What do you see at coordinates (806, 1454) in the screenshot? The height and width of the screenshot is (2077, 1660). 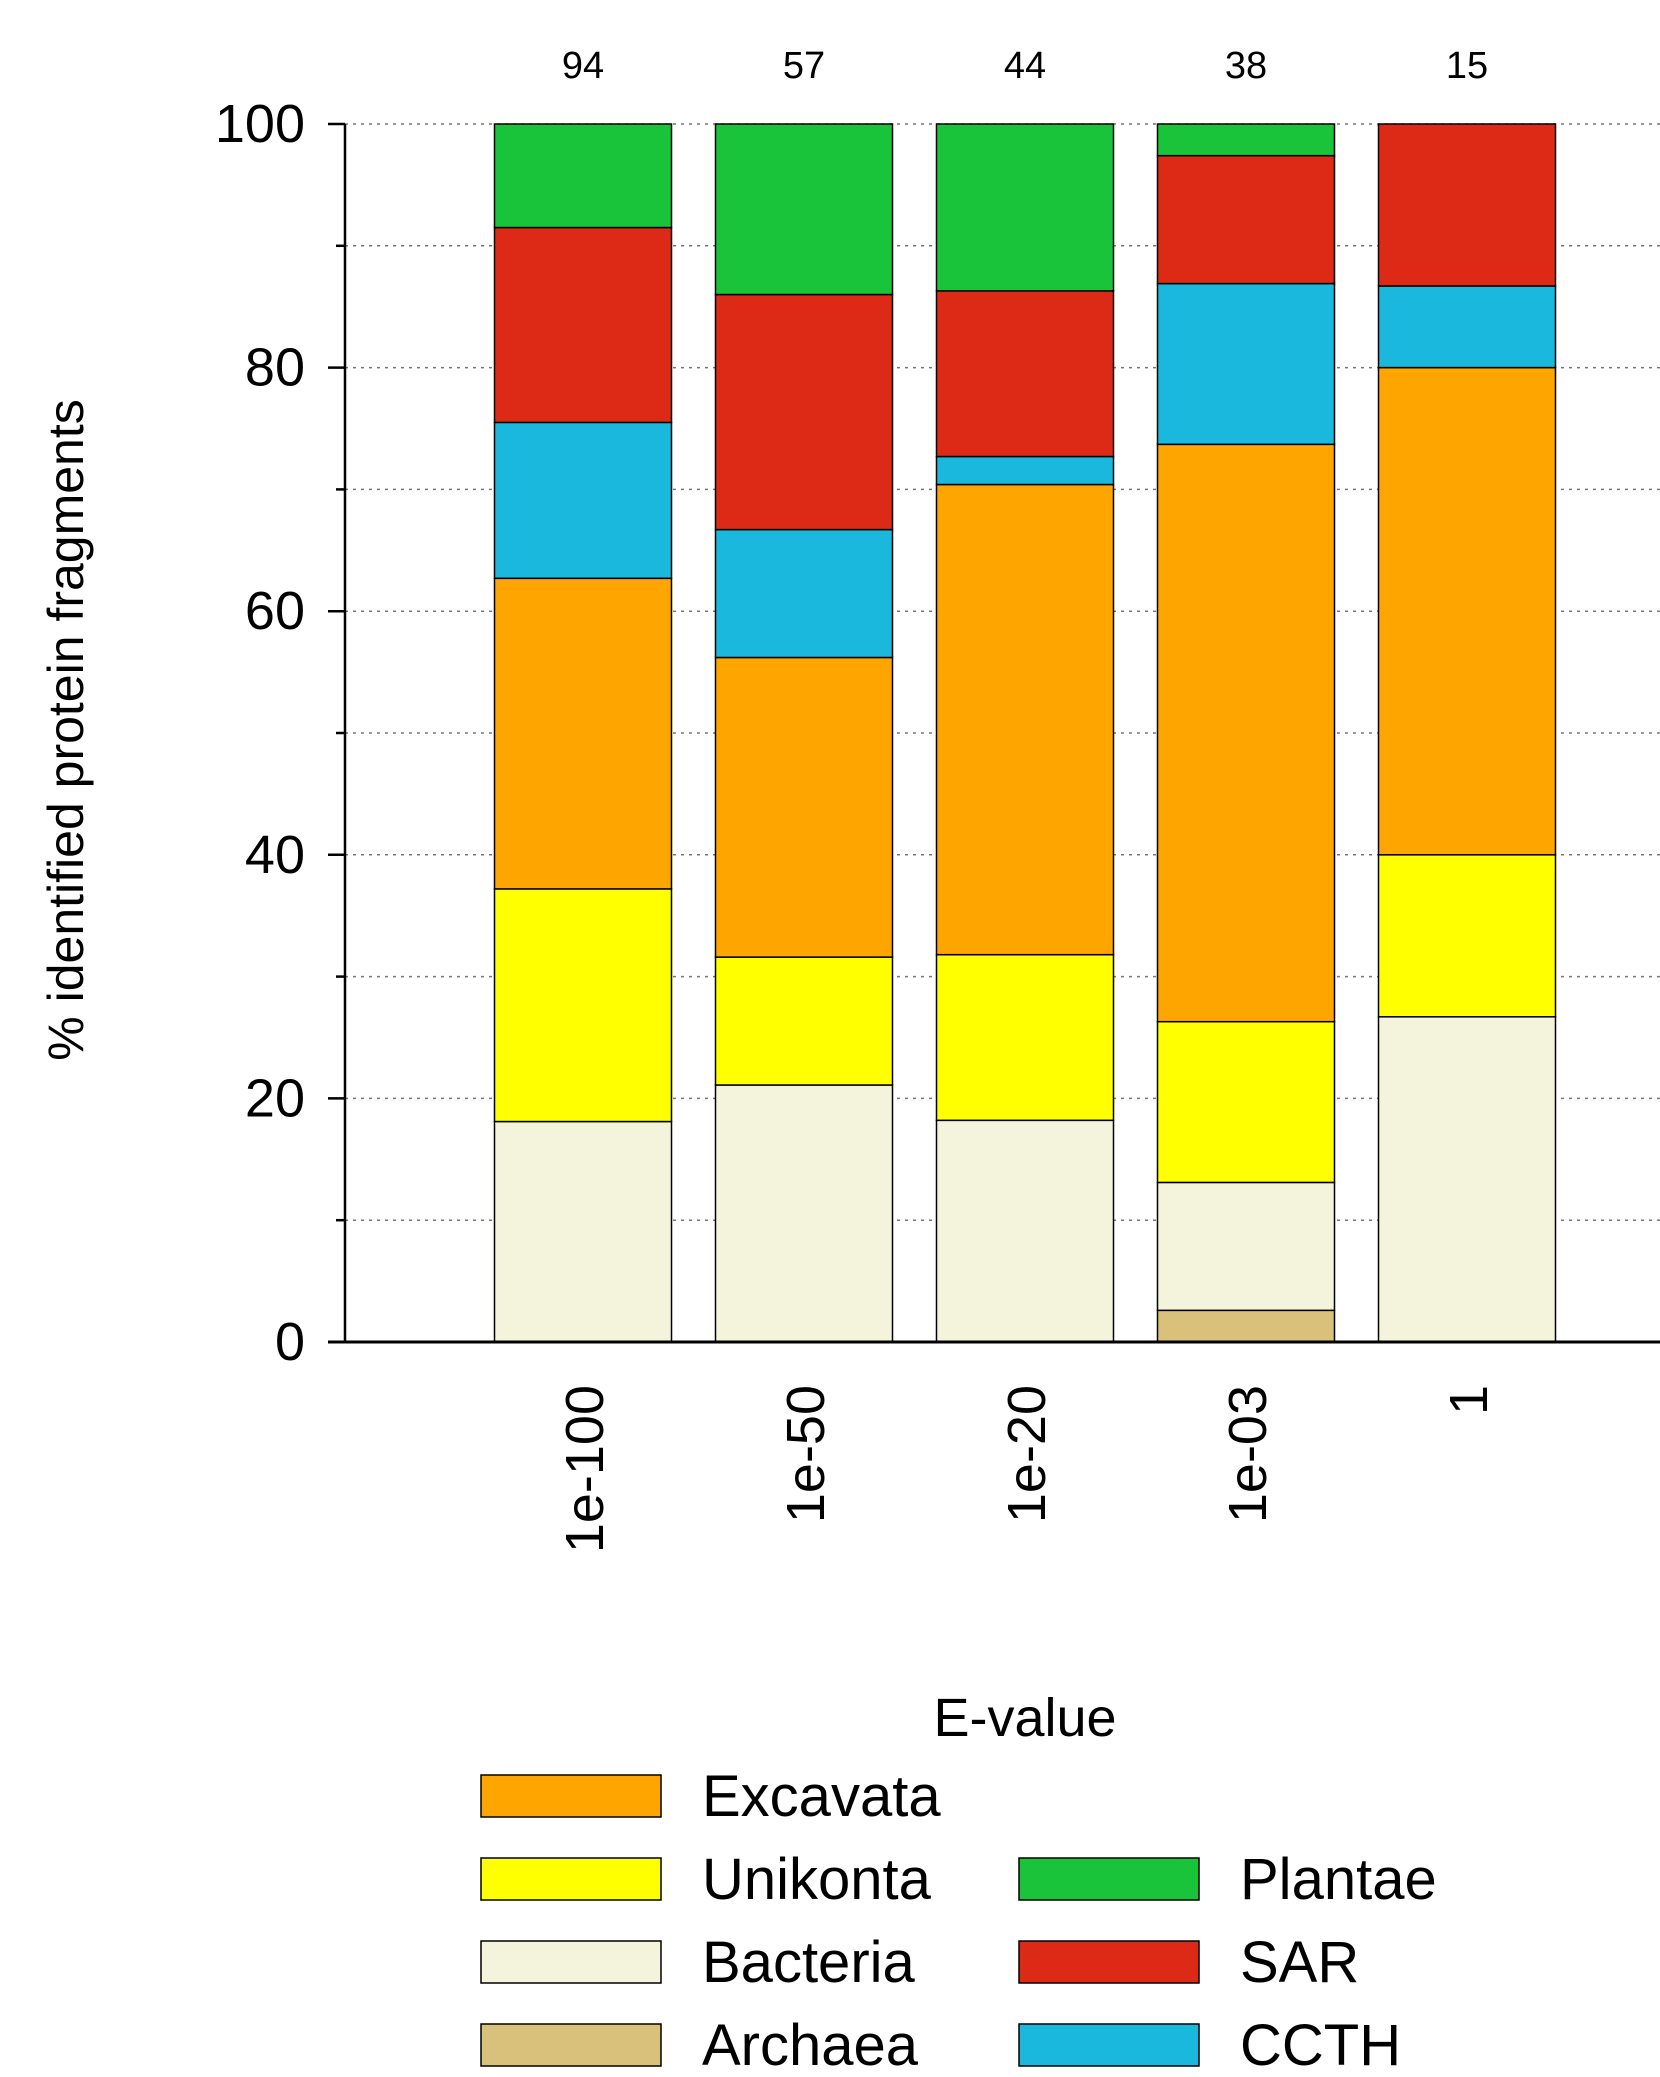 I see `x-tick-label: 1e-50` at bounding box center [806, 1454].